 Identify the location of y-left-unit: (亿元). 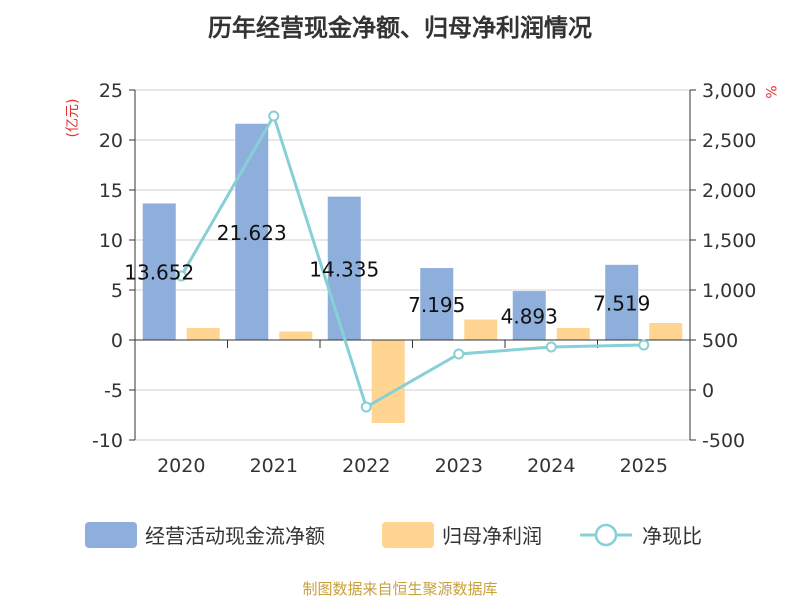
(73, 118).